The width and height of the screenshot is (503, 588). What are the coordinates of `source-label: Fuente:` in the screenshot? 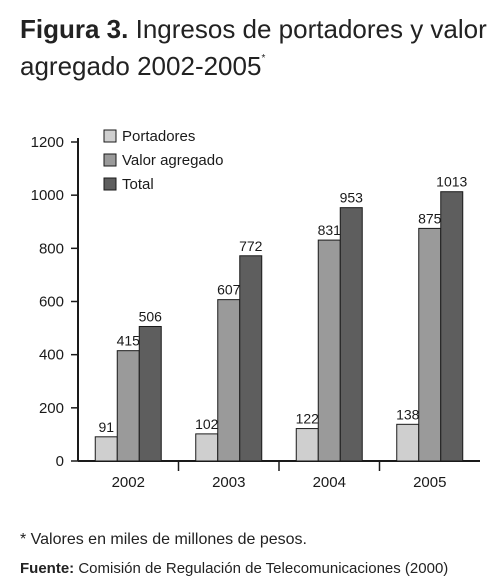 It's located at (47, 568).